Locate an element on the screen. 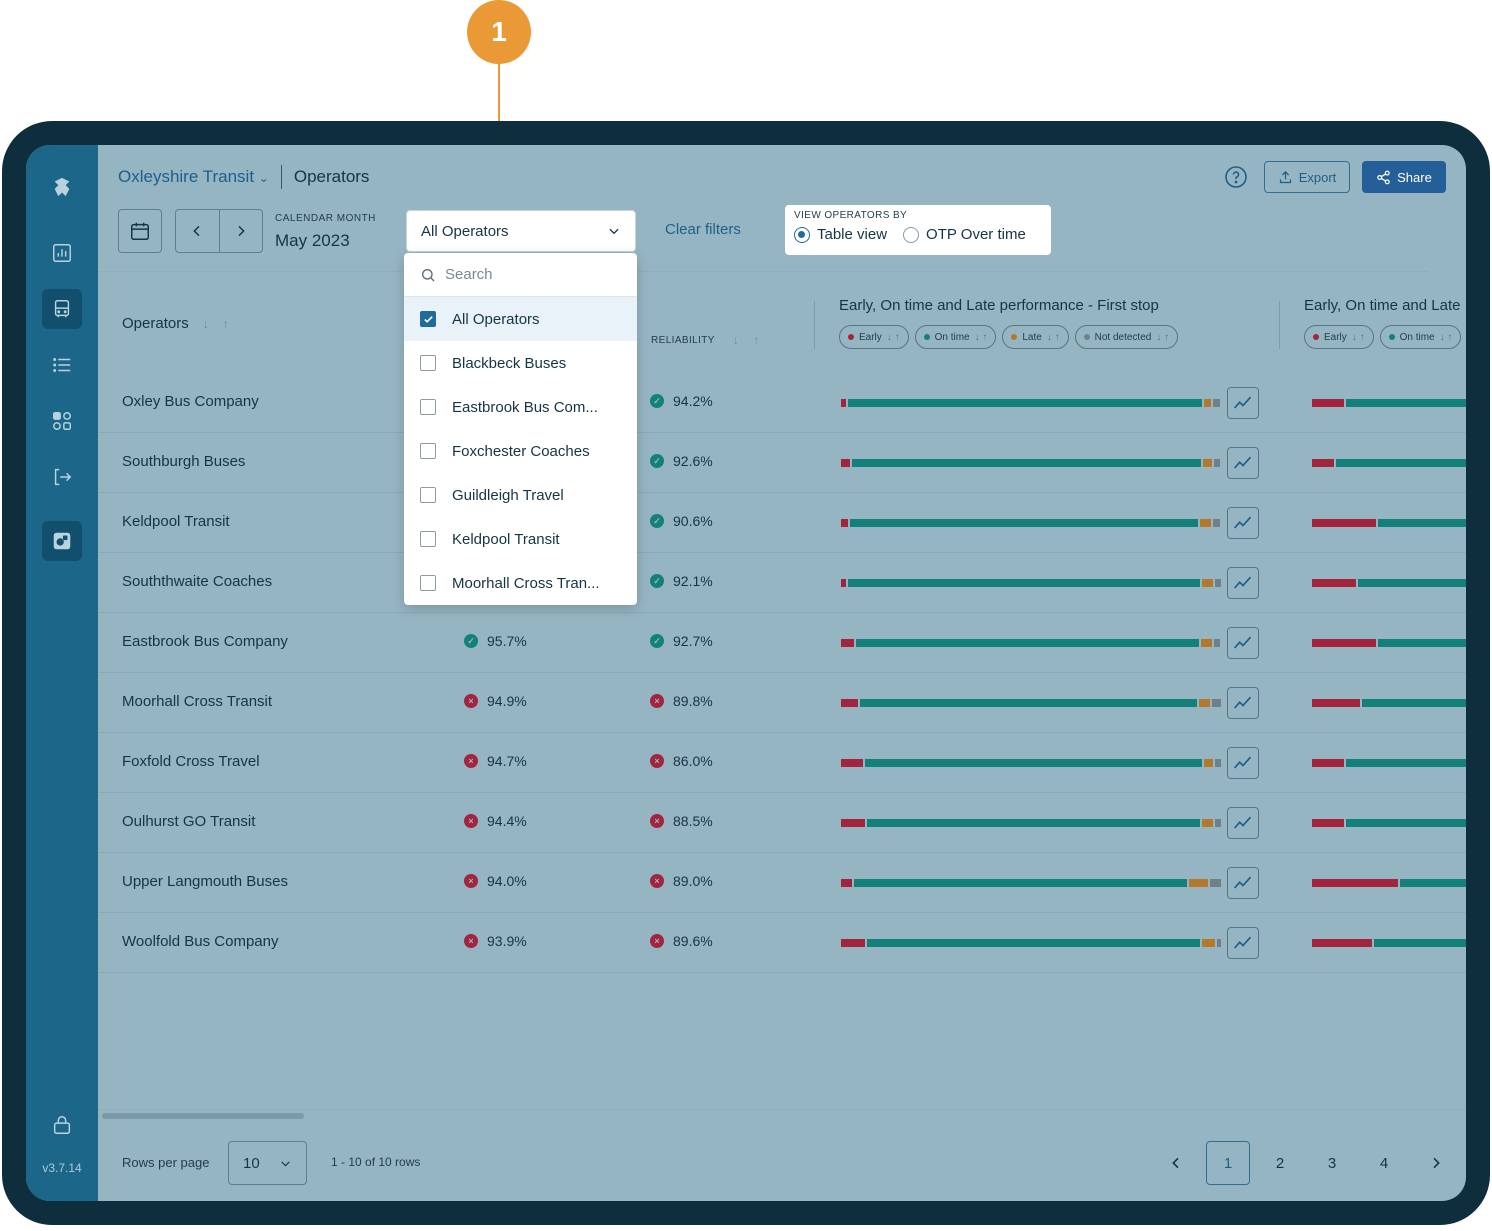  logout-arrow-icon is located at coordinates (62, 477).